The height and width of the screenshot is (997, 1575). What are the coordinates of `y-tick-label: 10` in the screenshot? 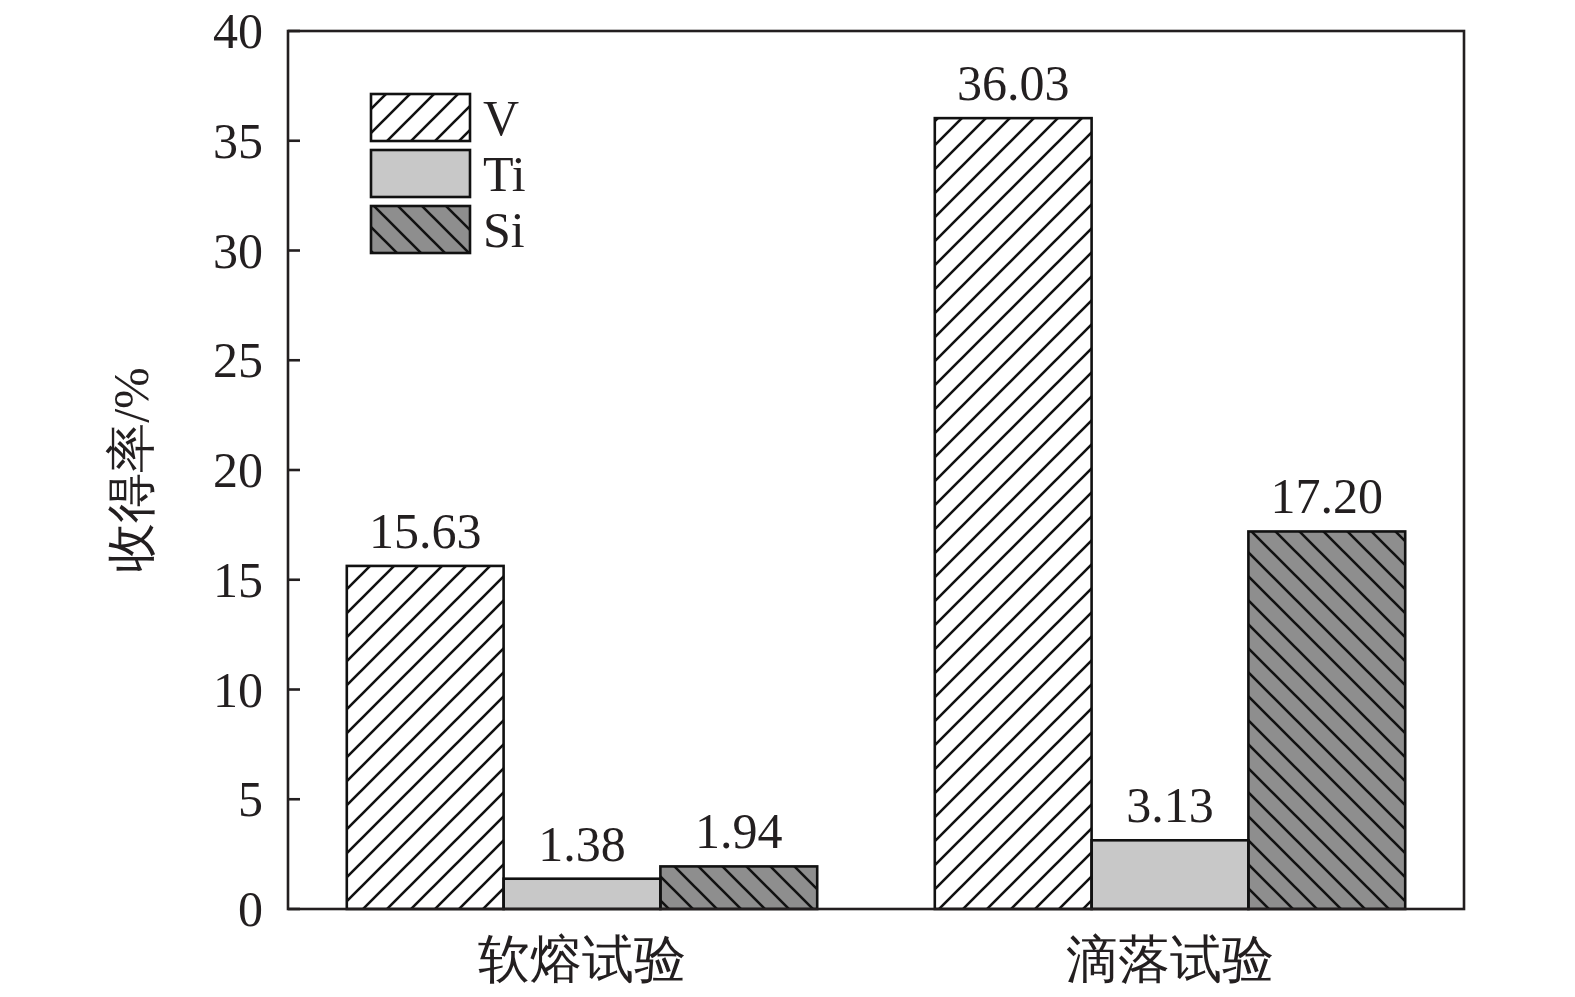 It's located at (238, 689).